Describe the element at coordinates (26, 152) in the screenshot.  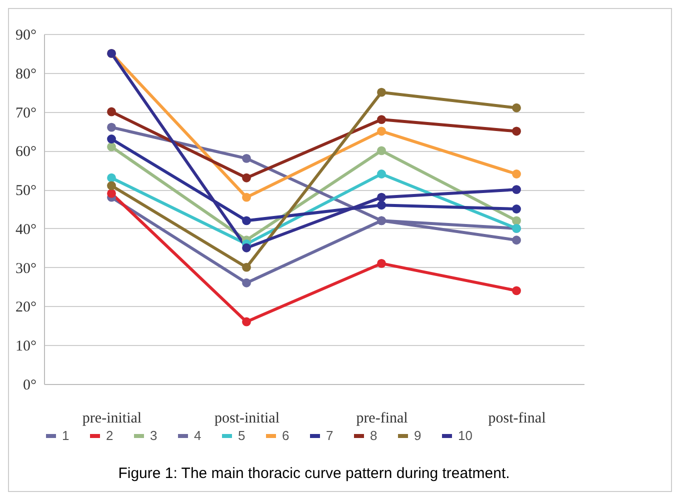
I see `y-tick-label: 60°` at that location.